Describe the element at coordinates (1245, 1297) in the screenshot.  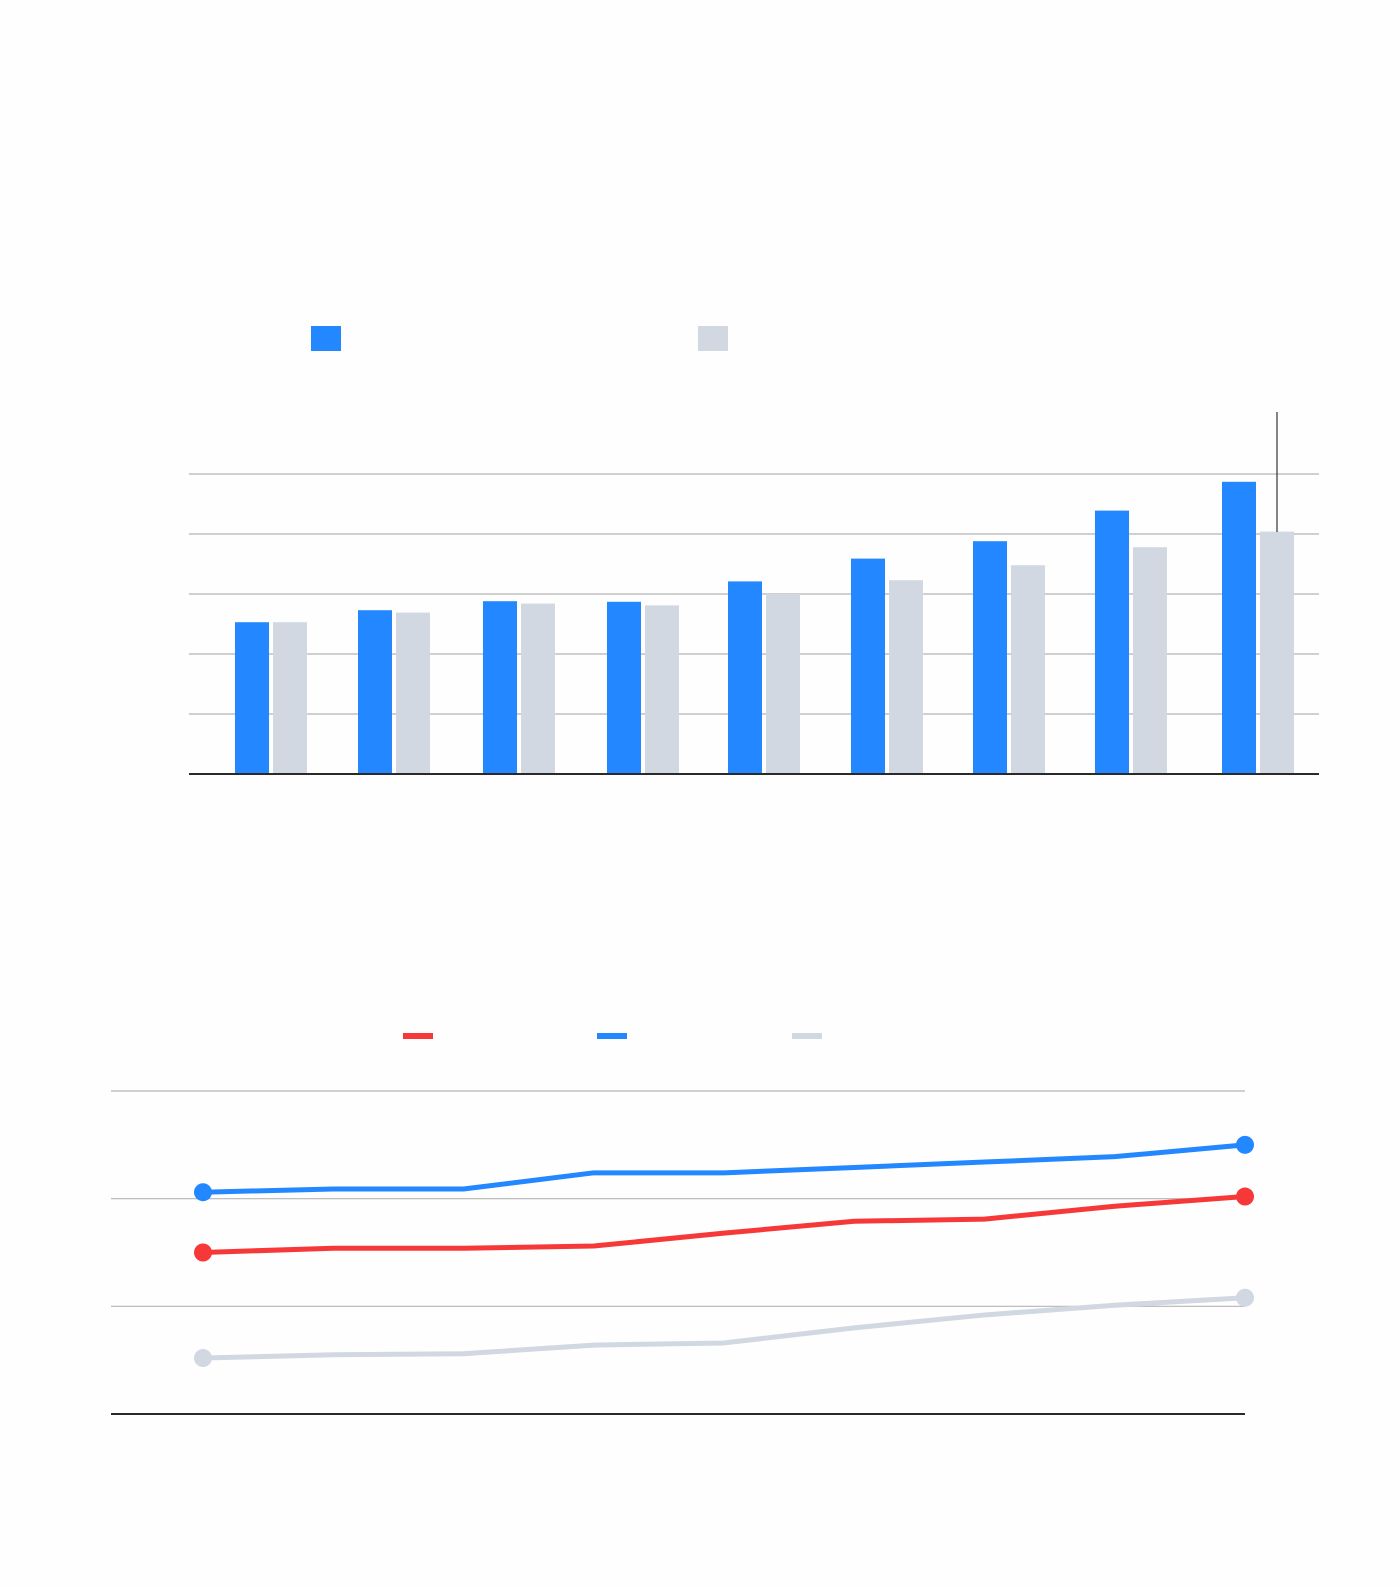
I see `line-series-3-end-point` at that location.